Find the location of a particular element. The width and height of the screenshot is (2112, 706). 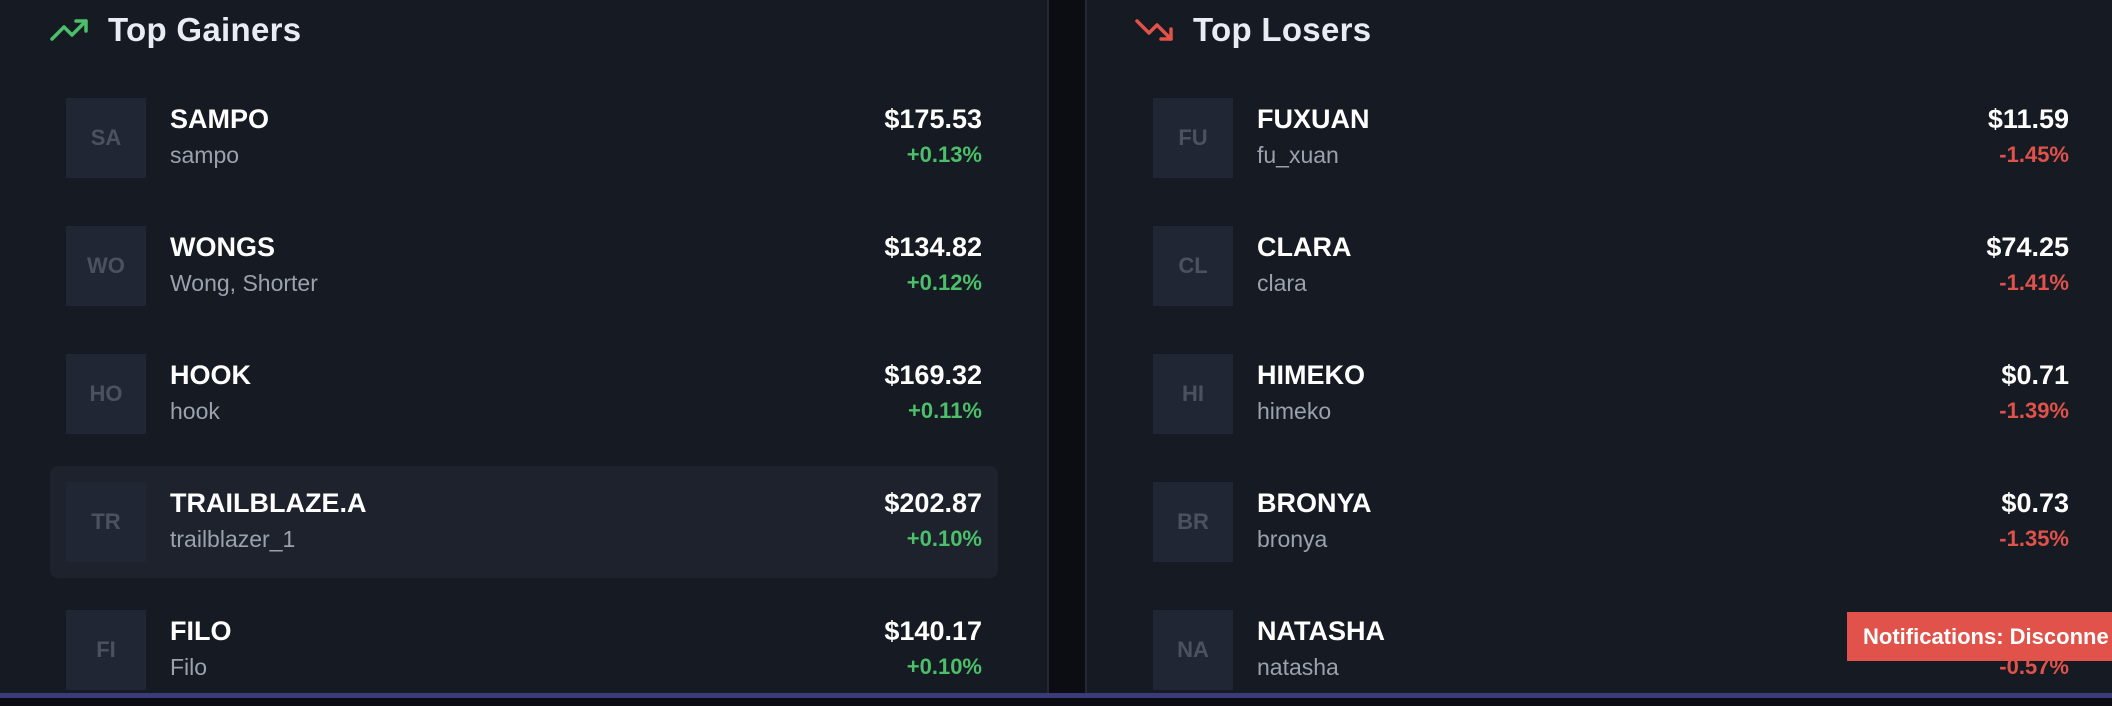

stock-avatar: FU is located at coordinates (1193, 138).